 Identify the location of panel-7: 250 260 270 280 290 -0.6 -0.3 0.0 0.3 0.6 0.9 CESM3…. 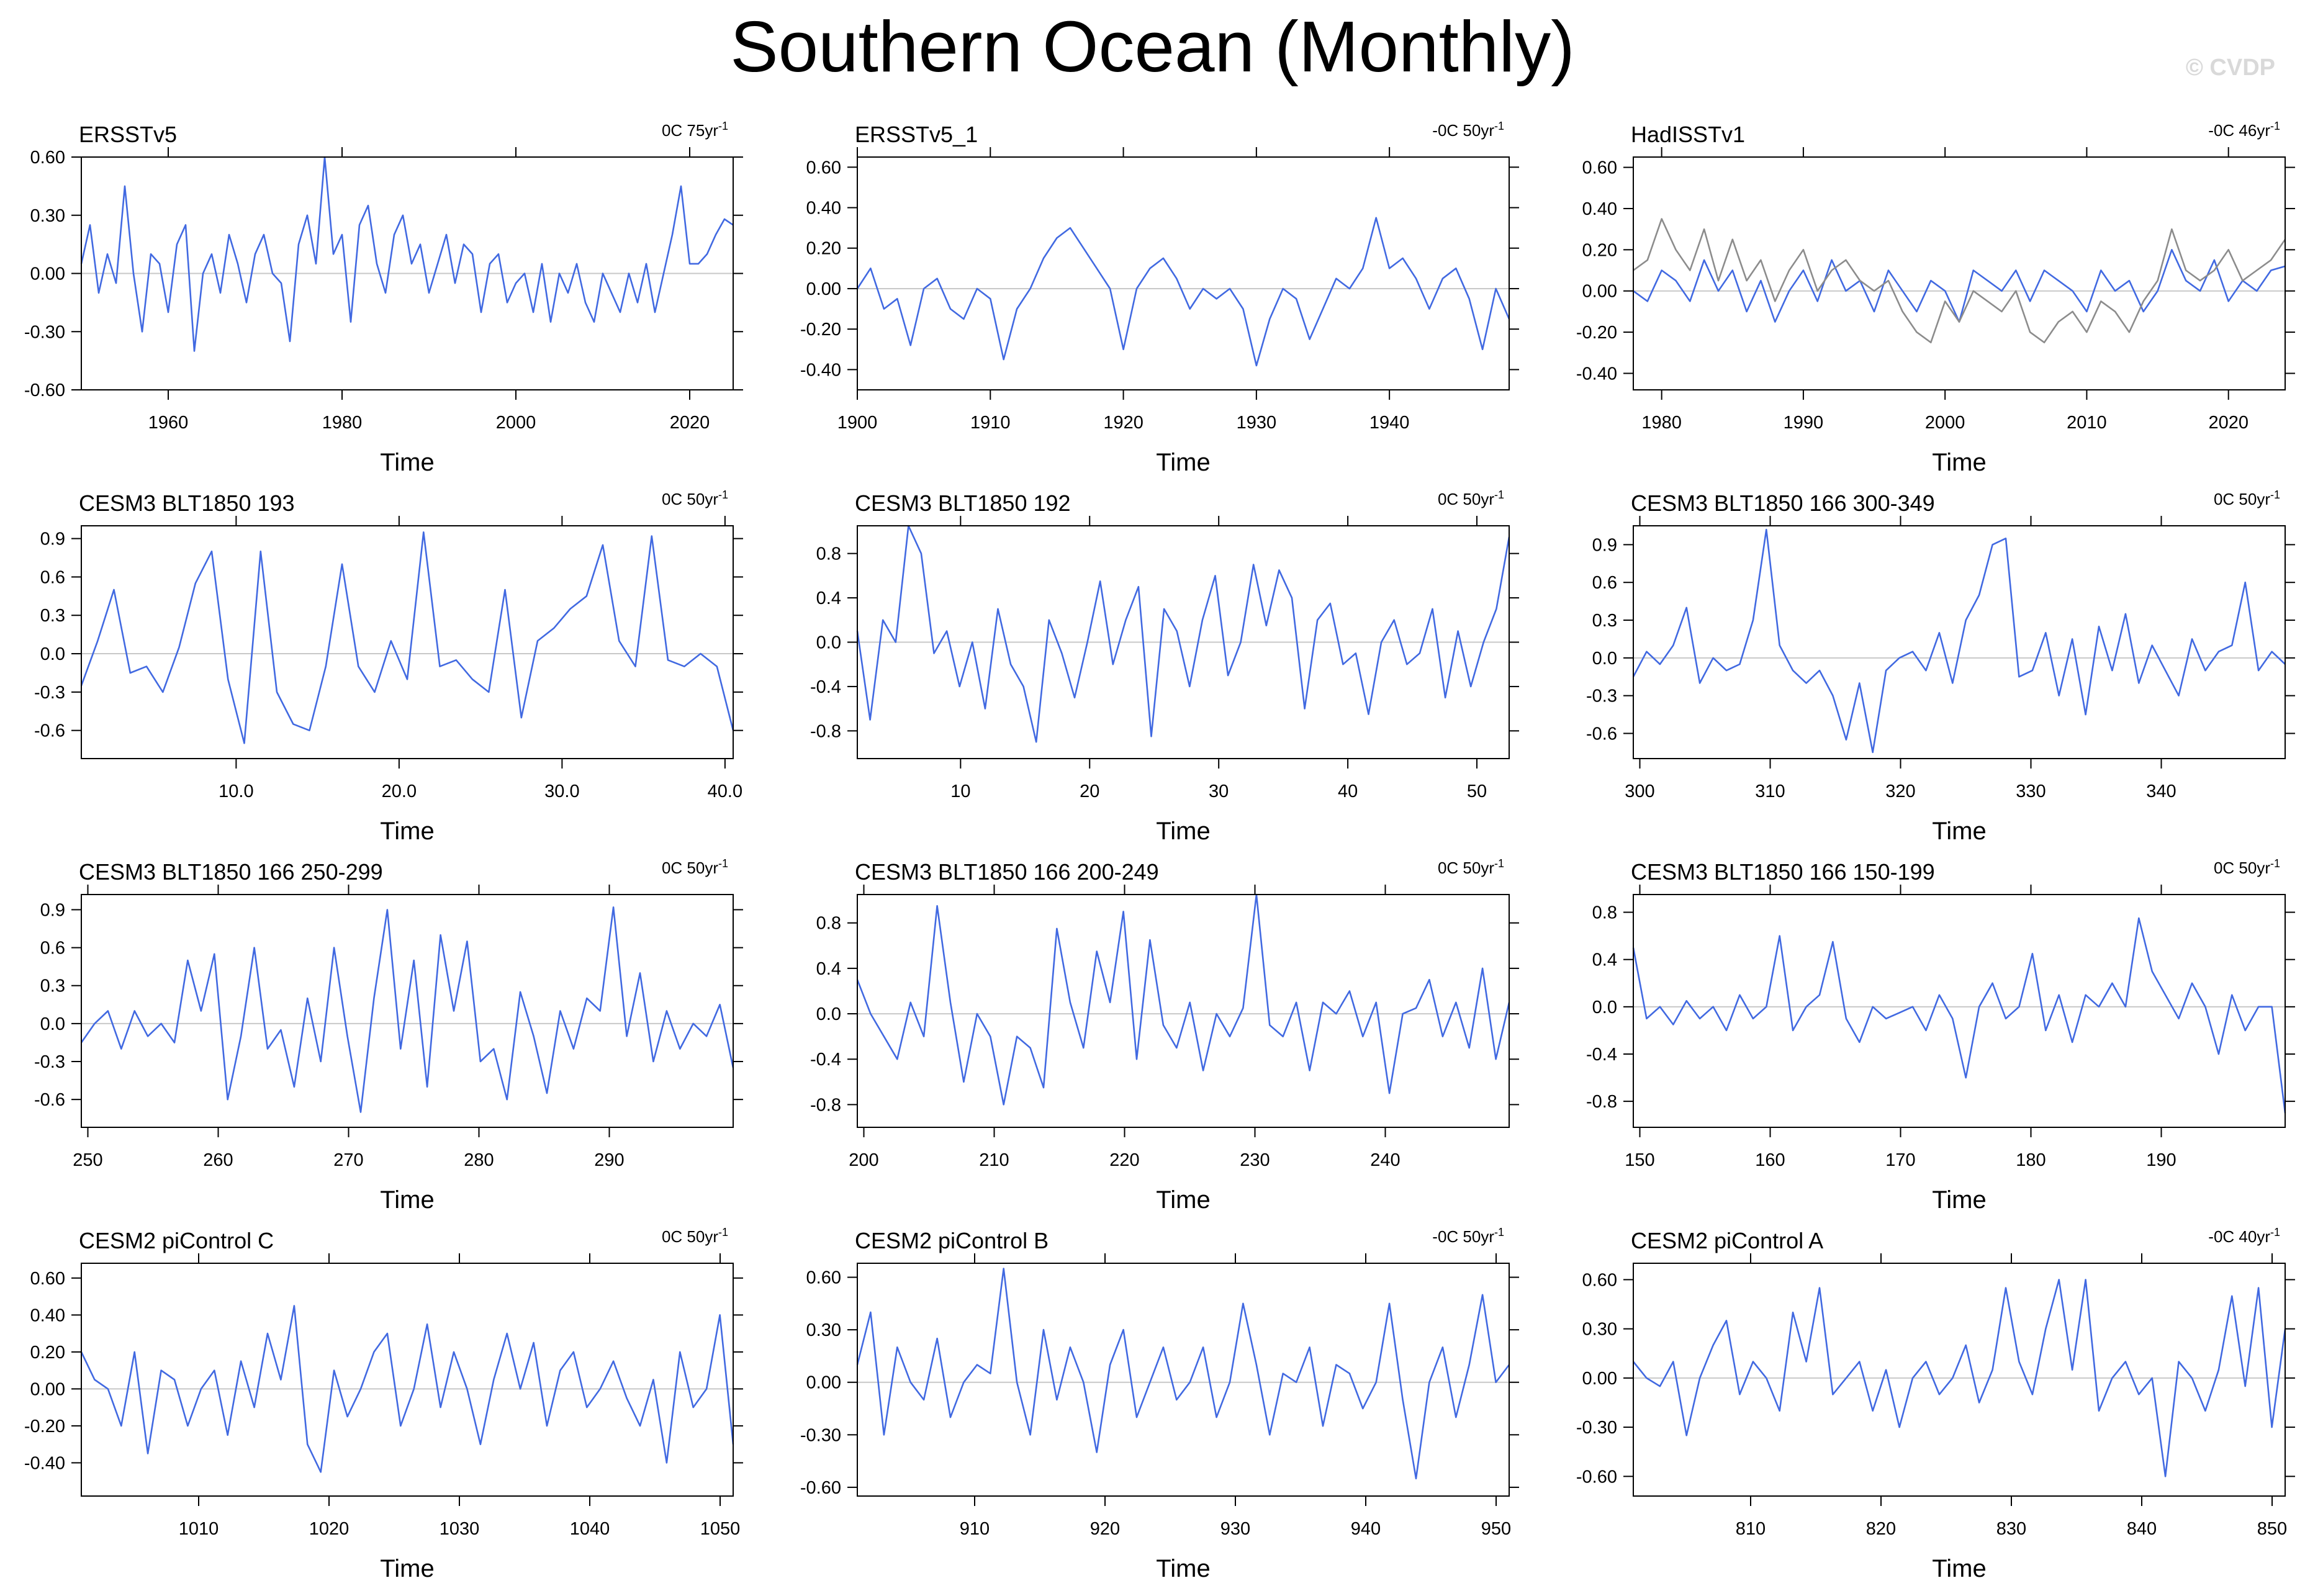
(388, 1035).